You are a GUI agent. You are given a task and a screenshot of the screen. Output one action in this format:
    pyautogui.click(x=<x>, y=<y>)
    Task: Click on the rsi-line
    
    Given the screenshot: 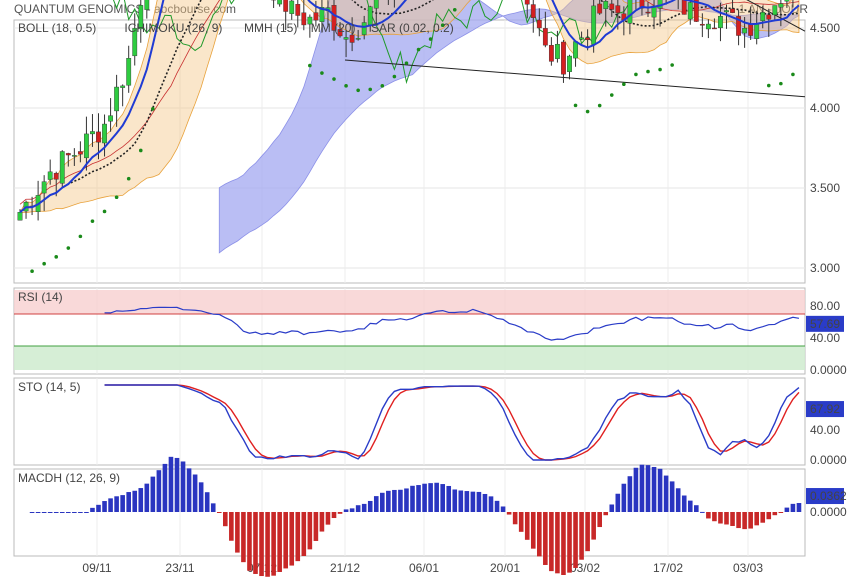 What is the action you would take?
    pyautogui.click(x=452, y=323)
    